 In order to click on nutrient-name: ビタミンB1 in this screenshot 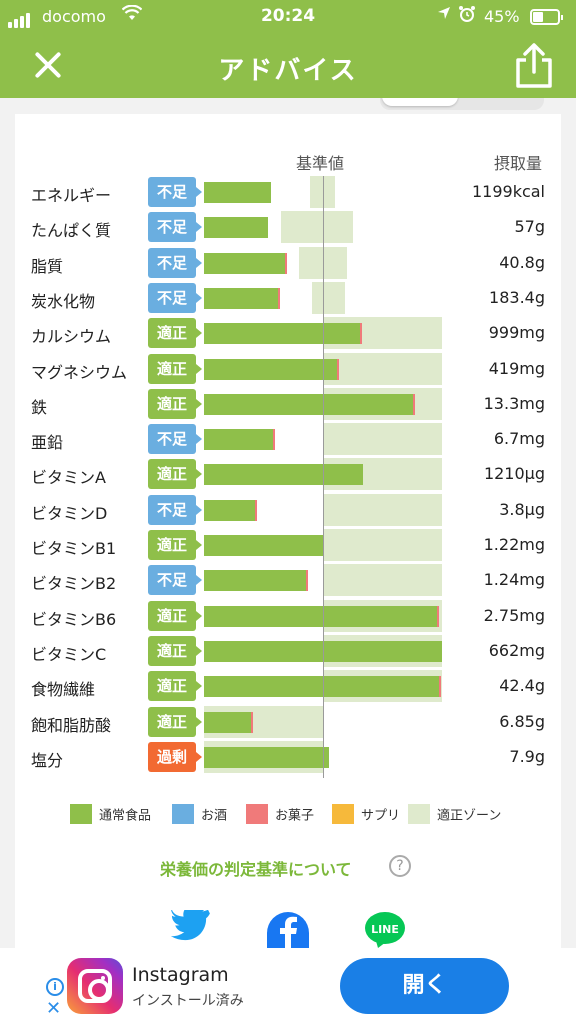, I will do `click(74, 548)`.